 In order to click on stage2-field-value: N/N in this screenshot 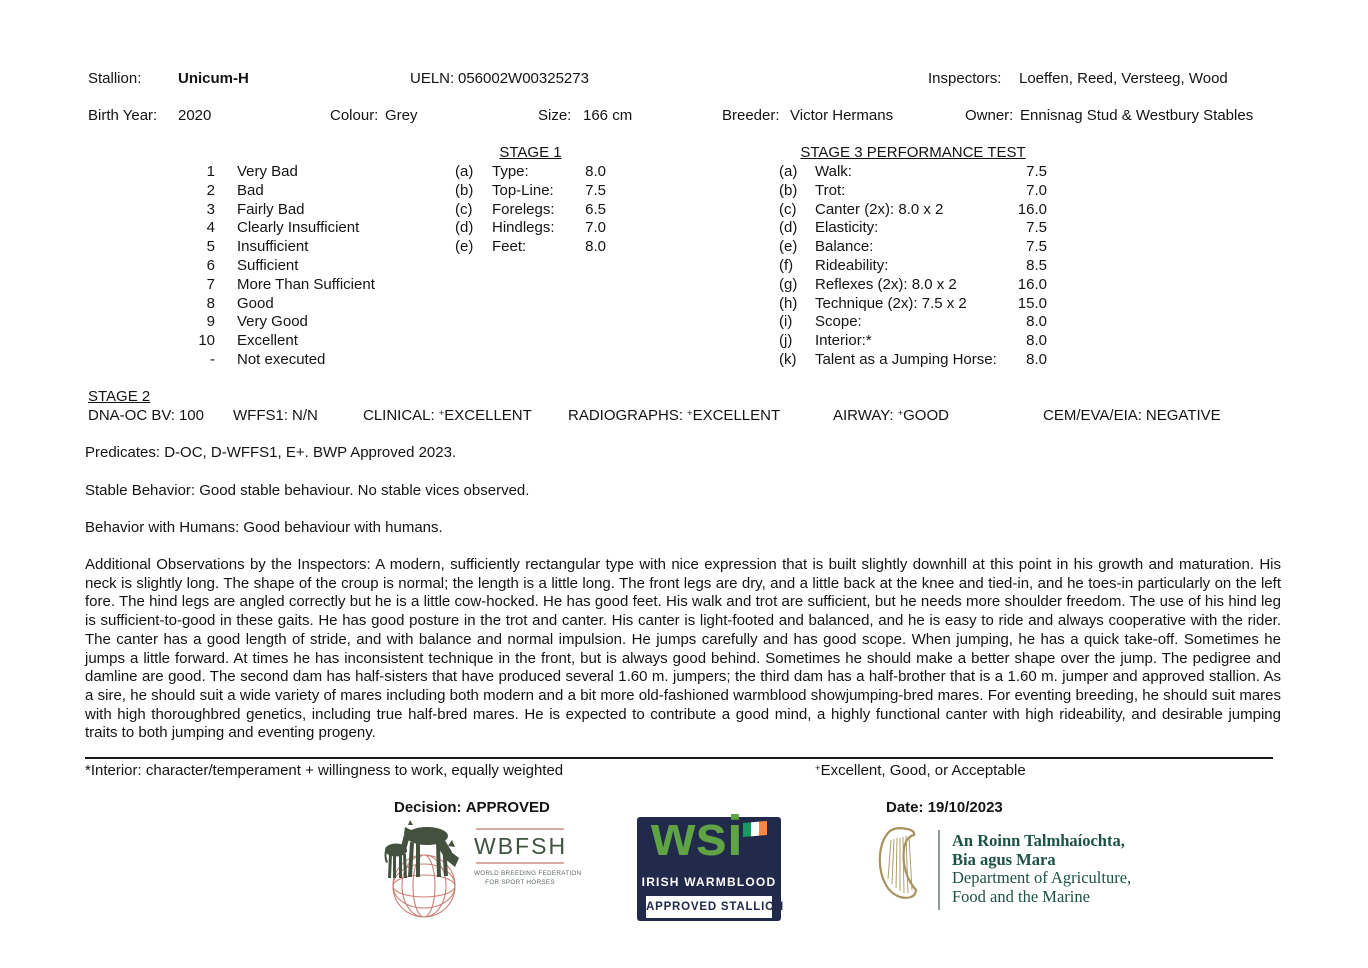, I will do `click(305, 415)`.